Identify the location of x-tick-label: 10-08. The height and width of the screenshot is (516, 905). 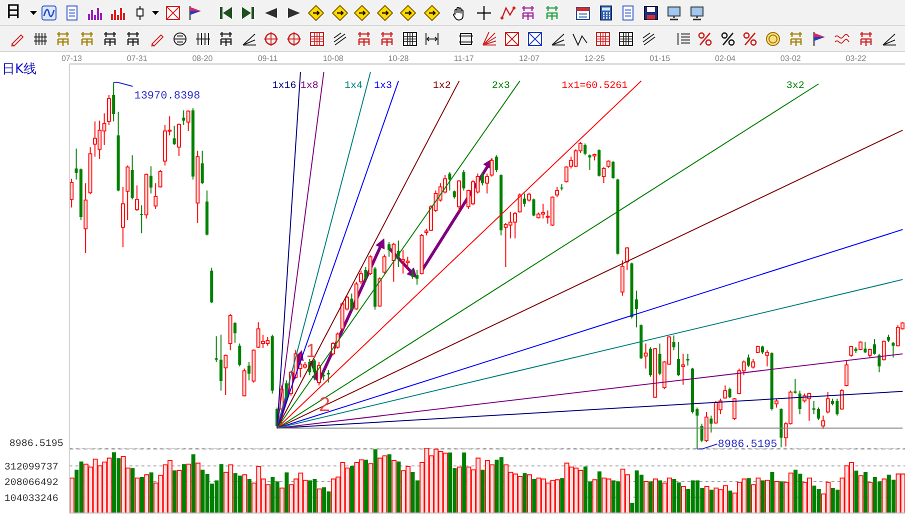
(333, 58).